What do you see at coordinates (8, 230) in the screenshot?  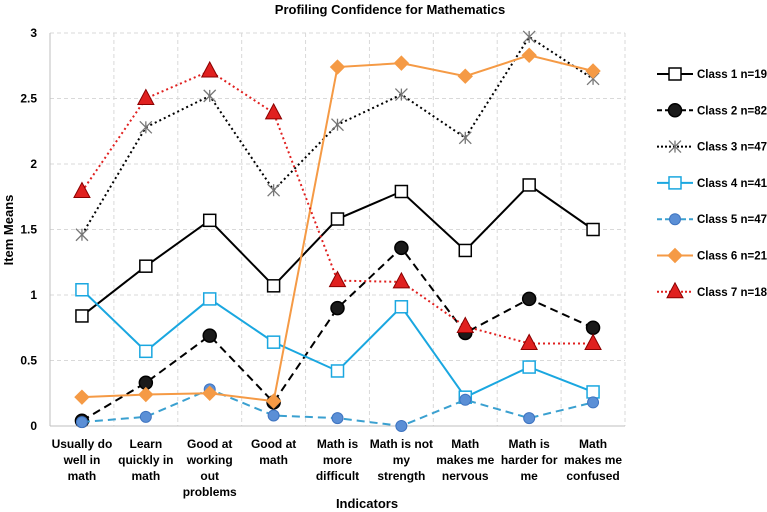 I see `y-axis-title: Item Means` at bounding box center [8, 230].